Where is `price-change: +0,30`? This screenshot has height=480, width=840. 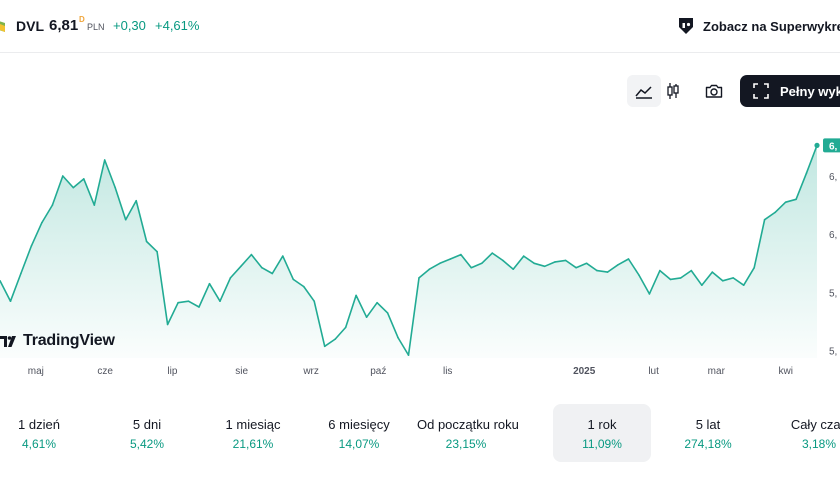
price-change: +0,30 is located at coordinates (129, 25).